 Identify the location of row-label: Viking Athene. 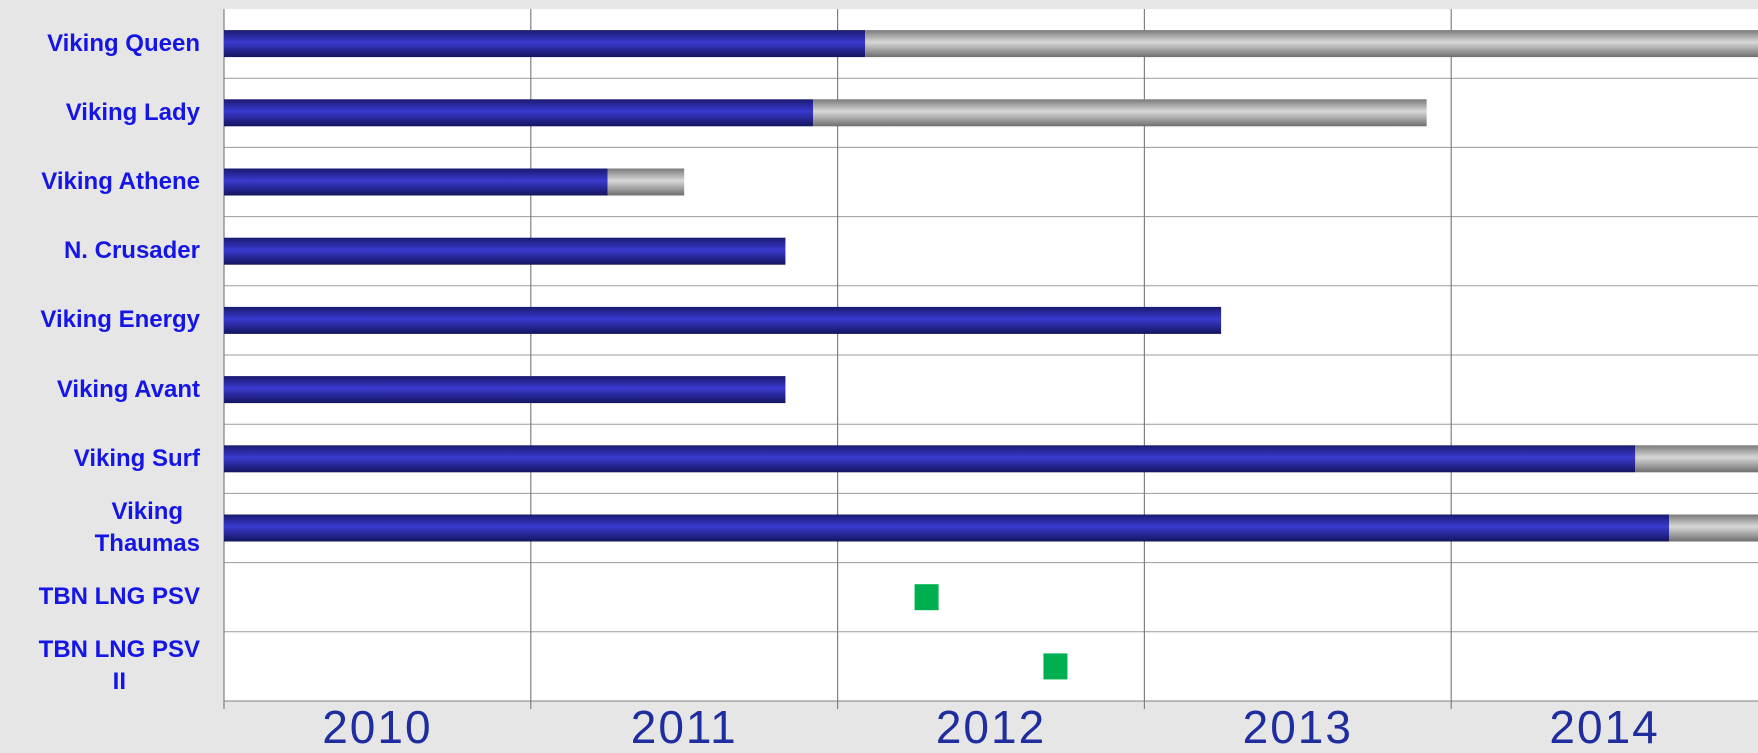
(100, 181).